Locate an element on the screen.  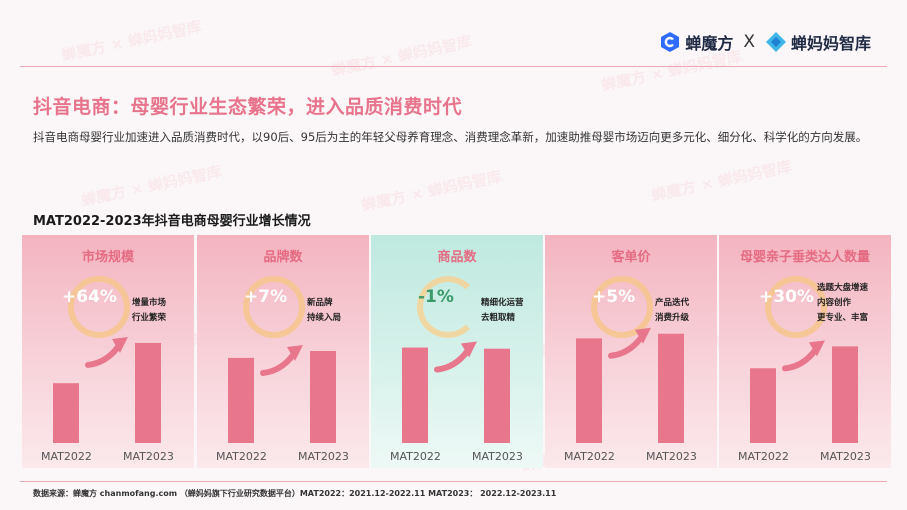
growth-note: 选题大盘增速 内容创作更专业、丰富 is located at coordinates (842, 303).